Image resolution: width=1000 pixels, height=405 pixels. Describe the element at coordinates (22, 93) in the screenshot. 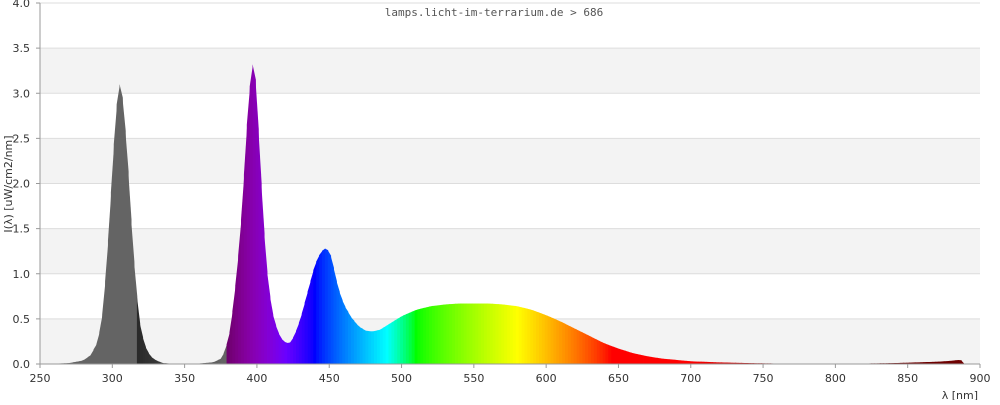

I see `y-tick-label: 3.0` at that location.